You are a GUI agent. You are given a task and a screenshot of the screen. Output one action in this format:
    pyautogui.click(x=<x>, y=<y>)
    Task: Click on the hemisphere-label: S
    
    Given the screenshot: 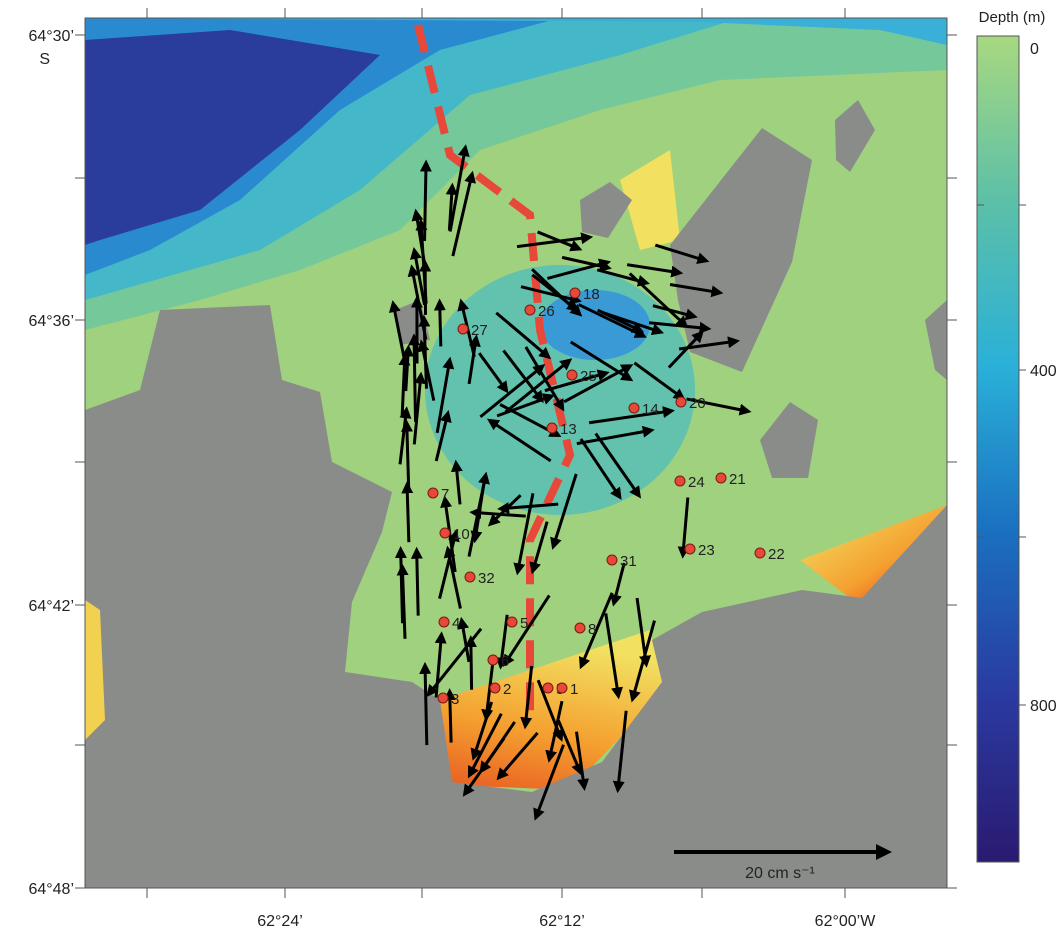 What is the action you would take?
    pyautogui.click(x=44, y=59)
    